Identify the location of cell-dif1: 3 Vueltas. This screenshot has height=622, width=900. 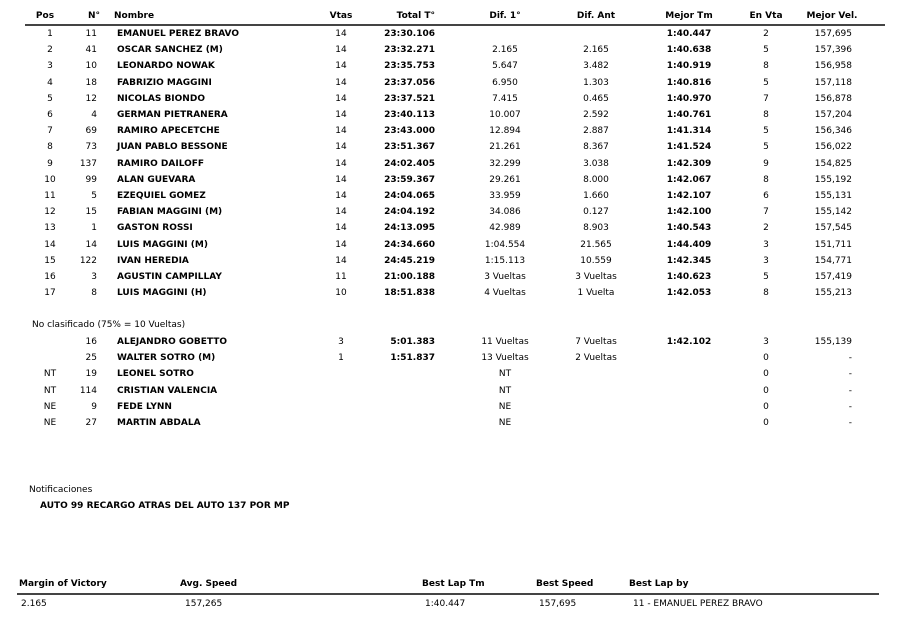
(505, 277).